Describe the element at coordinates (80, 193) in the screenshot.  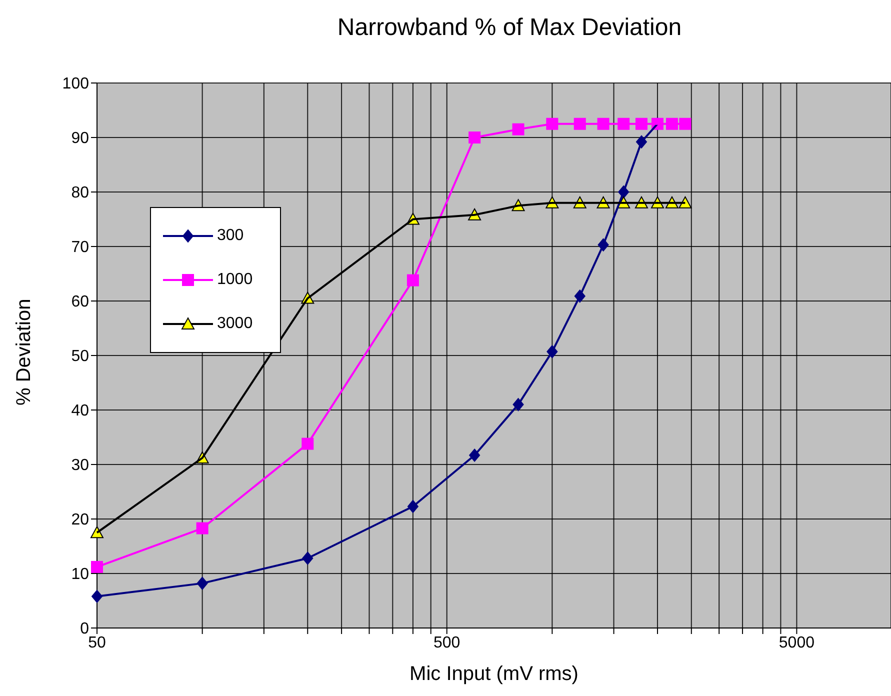
I see `y-tick-label: 80` at that location.